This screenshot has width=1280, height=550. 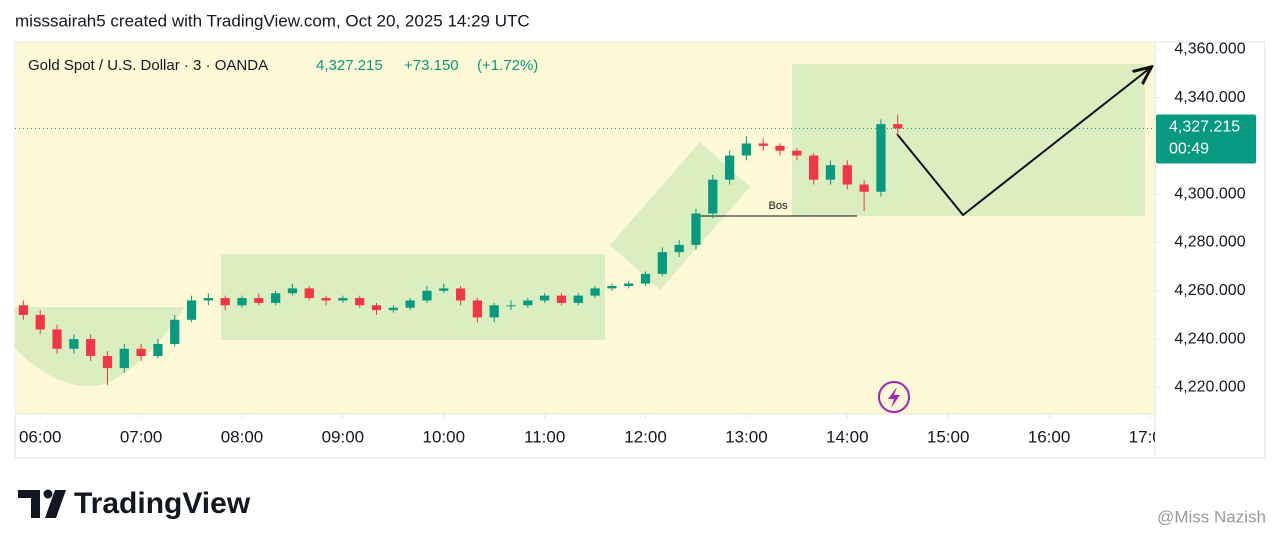 What do you see at coordinates (431, 65) in the screenshot?
I see `legend-change: +73.150` at bounding box center [431, 65].